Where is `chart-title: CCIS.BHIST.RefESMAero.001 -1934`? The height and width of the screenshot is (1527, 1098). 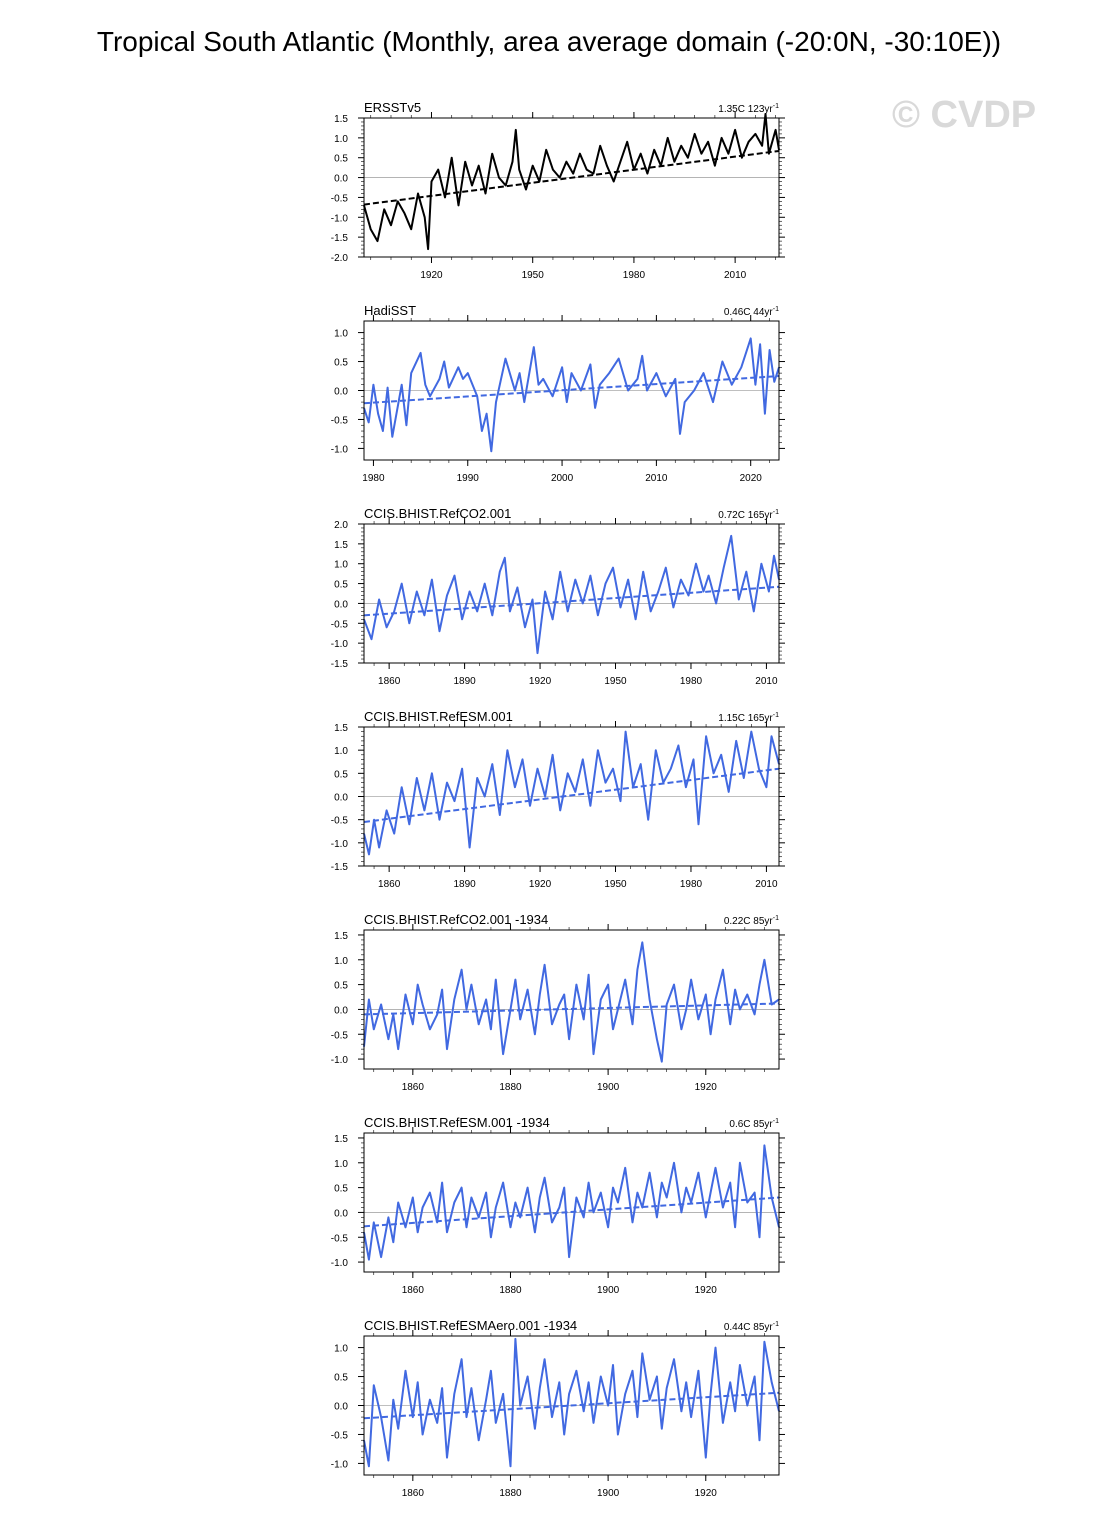 chart-title: CCIS.BHIST.RefESMAero.001 -1934 is located at coordinates (470, 1325).